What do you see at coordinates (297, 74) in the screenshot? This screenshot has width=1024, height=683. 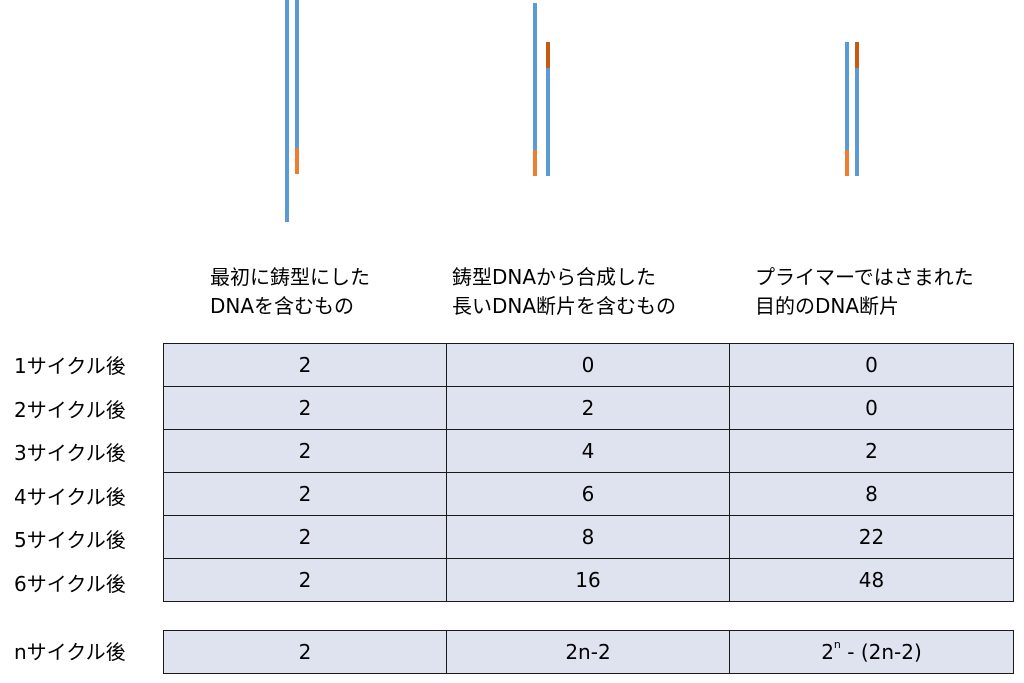 I see `template-strand-short` at bounding box center [297, 74].